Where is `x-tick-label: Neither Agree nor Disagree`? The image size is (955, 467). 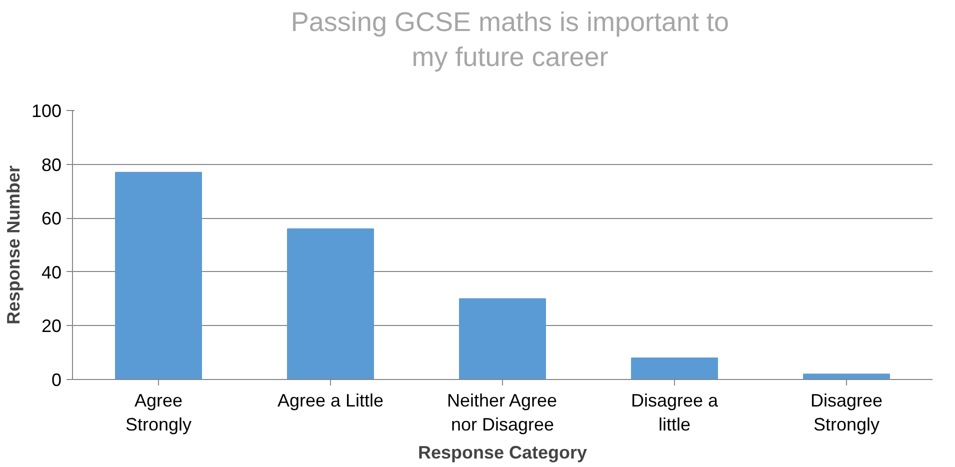
x-tick-label: Neither Agree nor Disagree is located at coordinates (502, 412).